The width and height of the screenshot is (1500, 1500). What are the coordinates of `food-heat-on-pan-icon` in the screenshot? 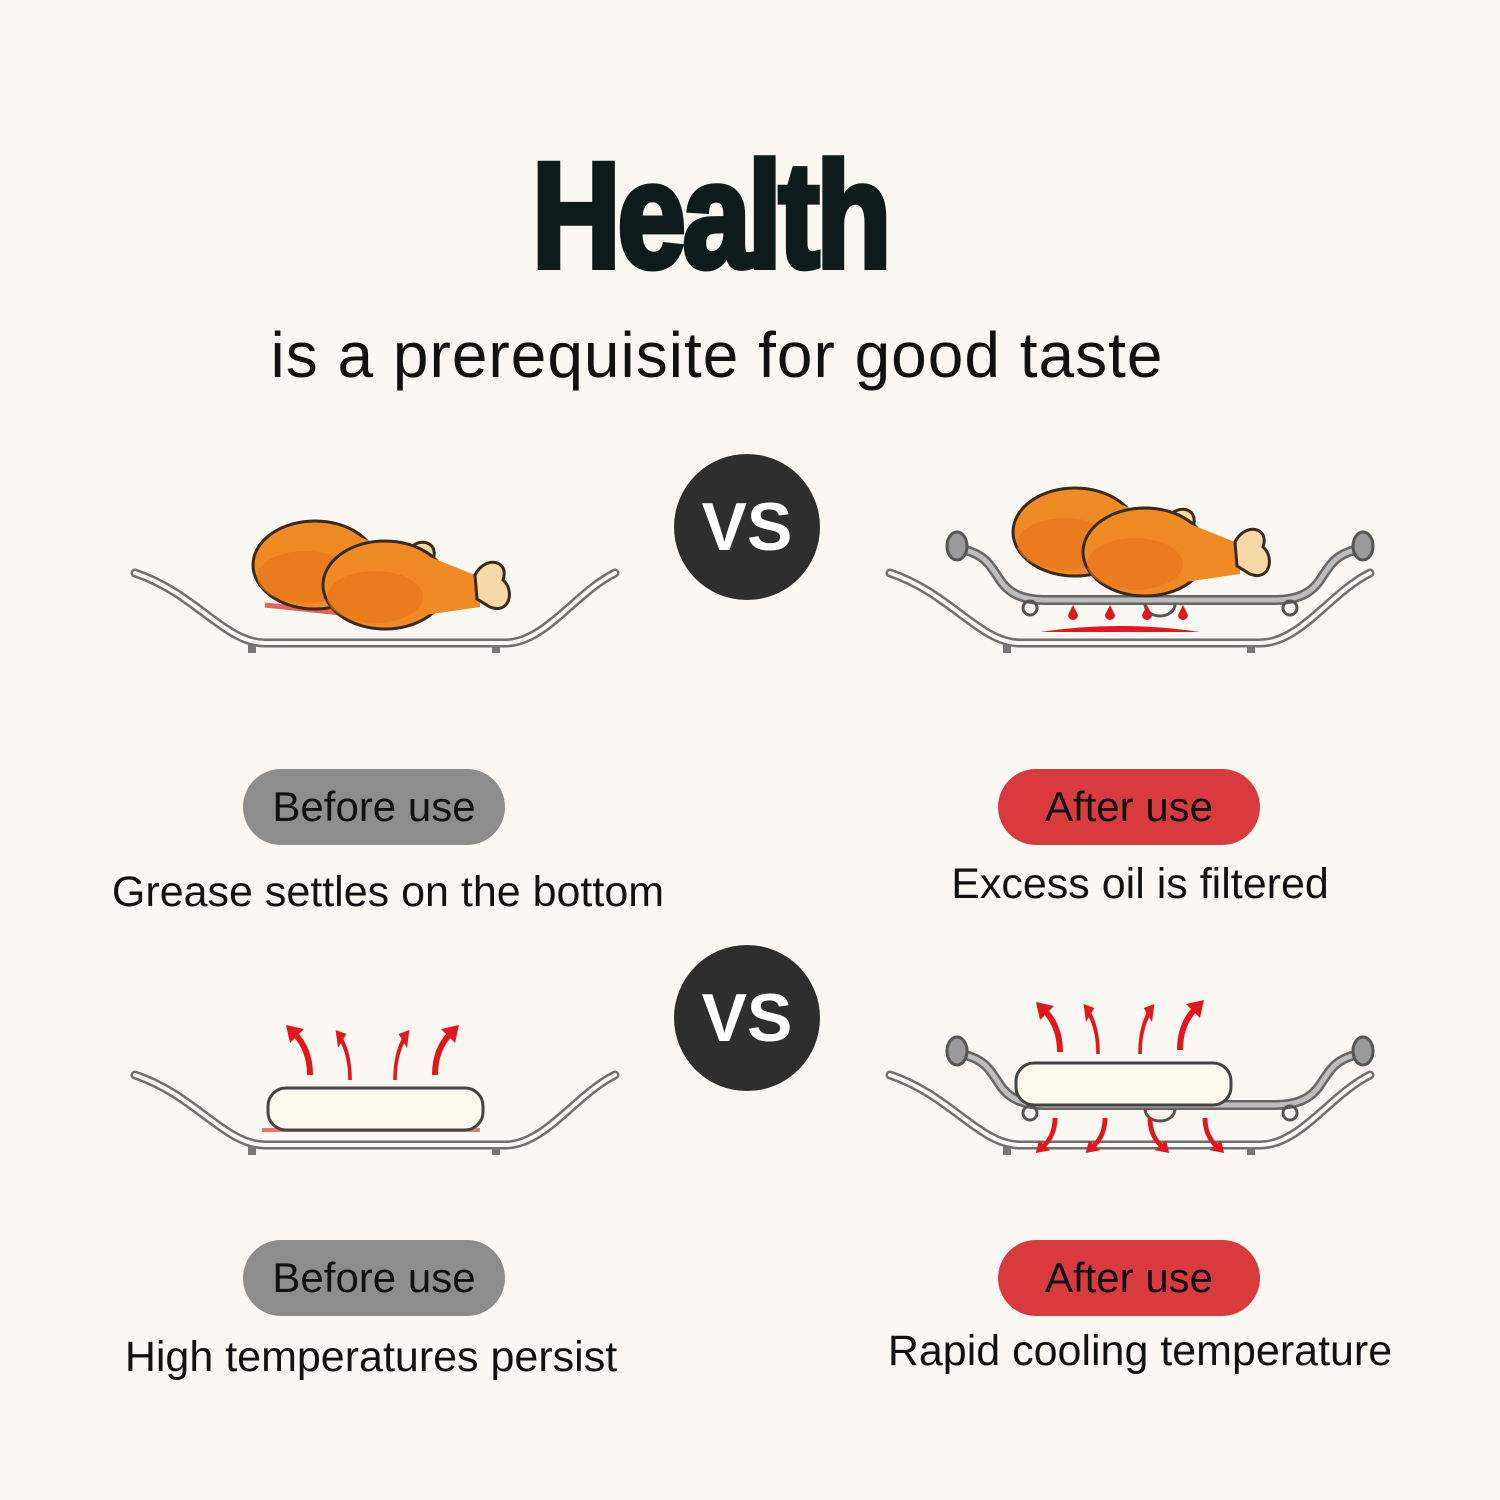 It's located at (375, 1090).